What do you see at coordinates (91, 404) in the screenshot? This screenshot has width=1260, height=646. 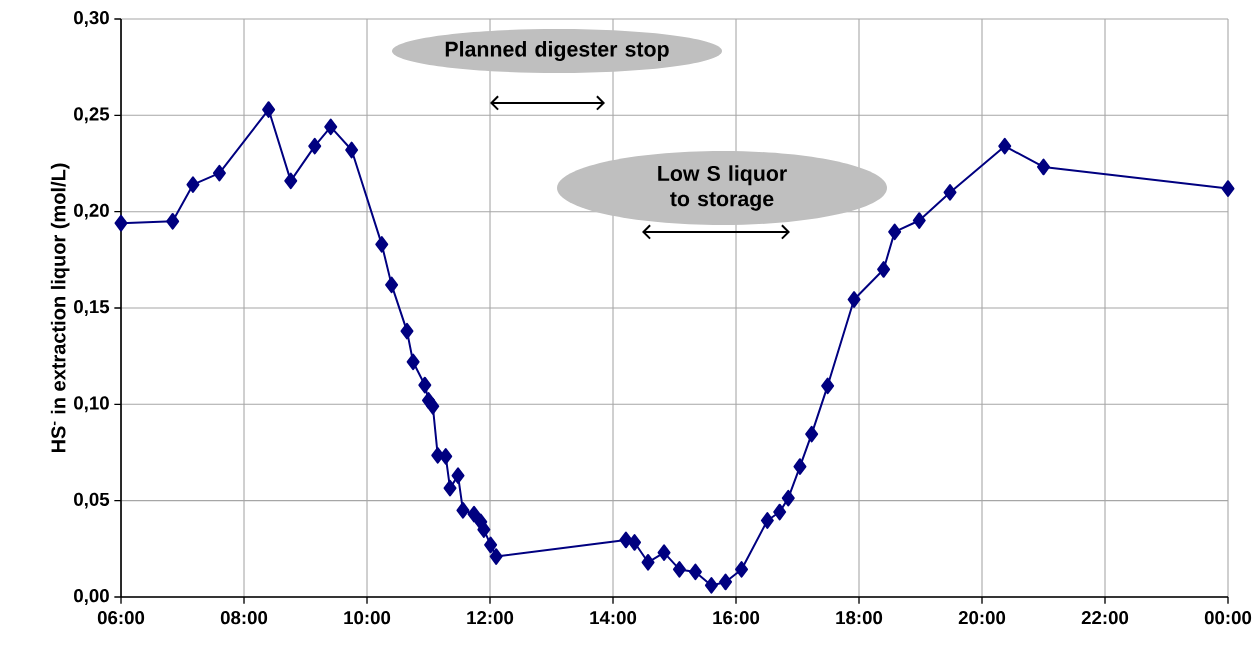 I see `y-tick-label: 0,10` at bounding box center [91, 404].